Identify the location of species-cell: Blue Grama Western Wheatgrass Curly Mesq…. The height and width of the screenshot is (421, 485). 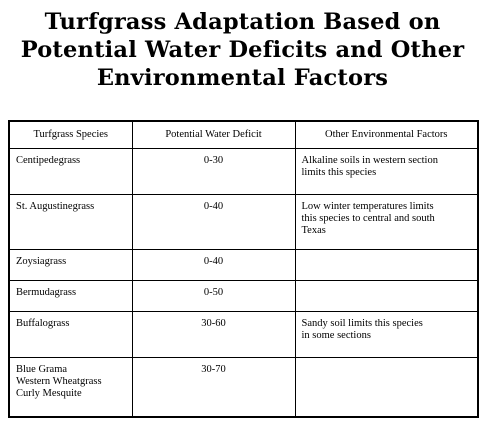
(70, 387).